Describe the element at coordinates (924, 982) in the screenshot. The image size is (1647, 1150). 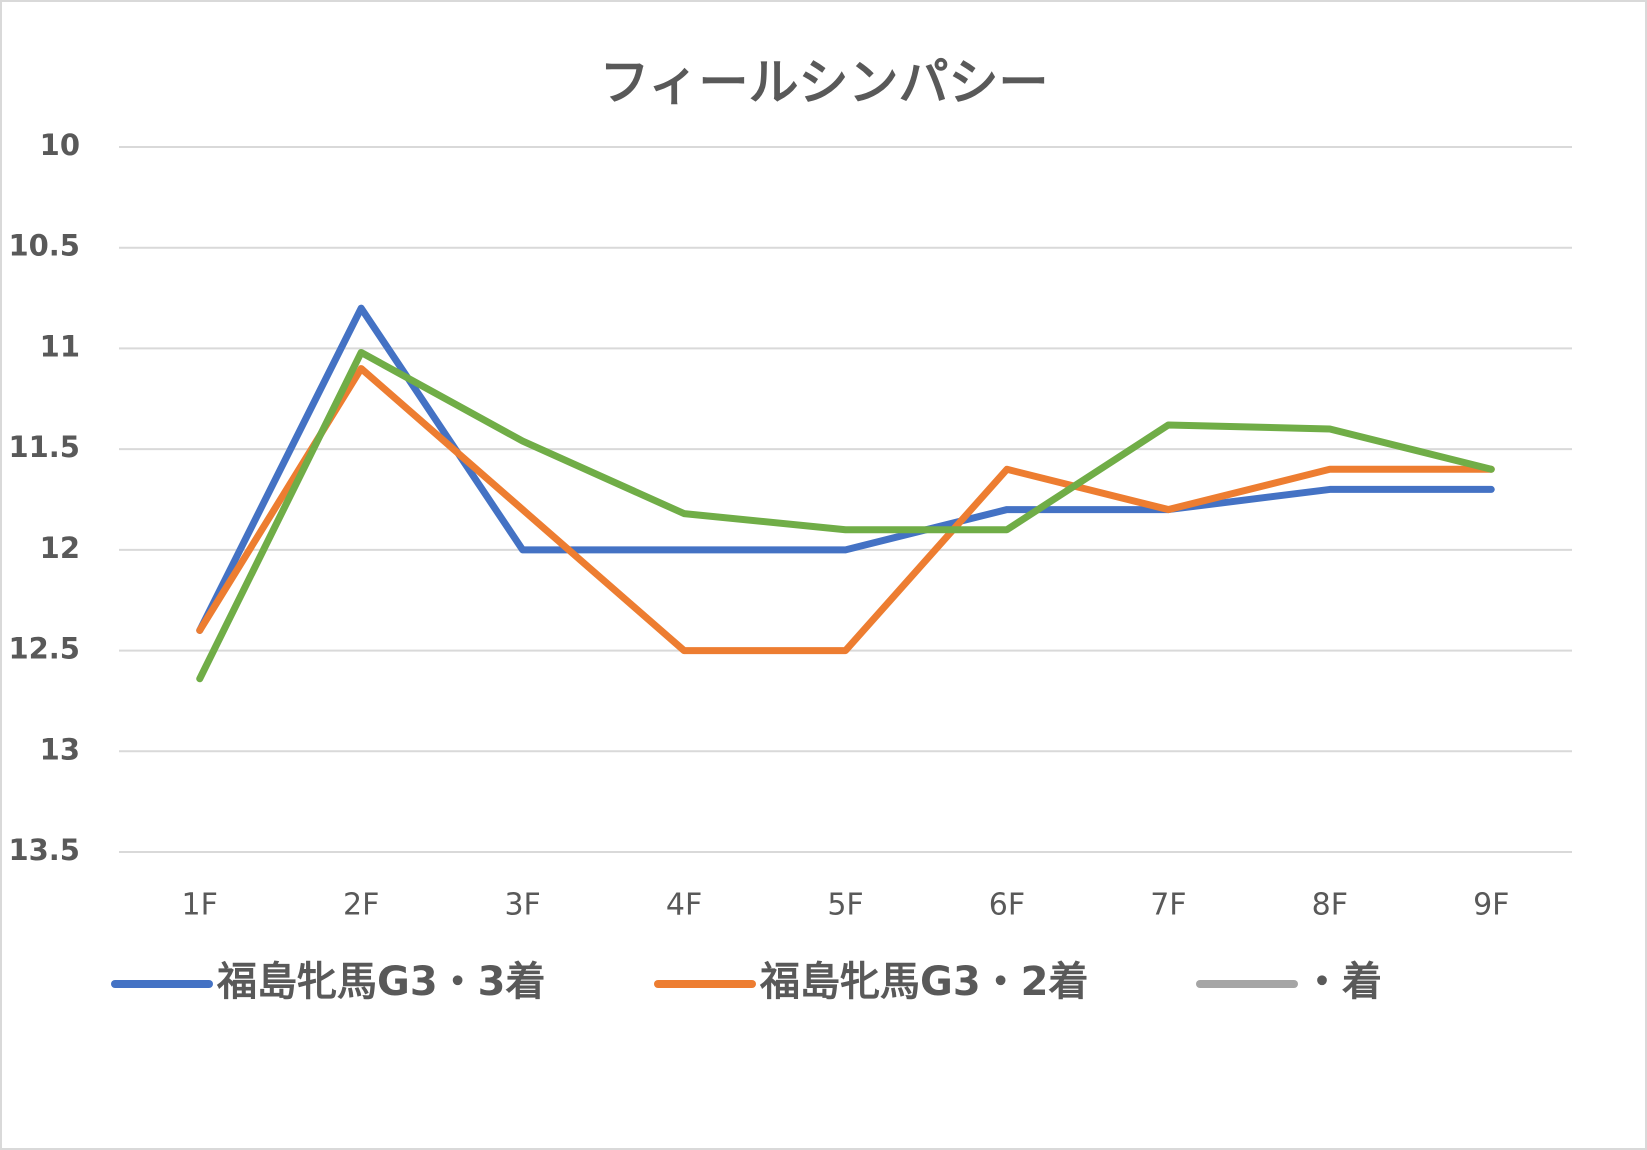
I see `legend-label: 福島牝馬G3・2着` at that location.